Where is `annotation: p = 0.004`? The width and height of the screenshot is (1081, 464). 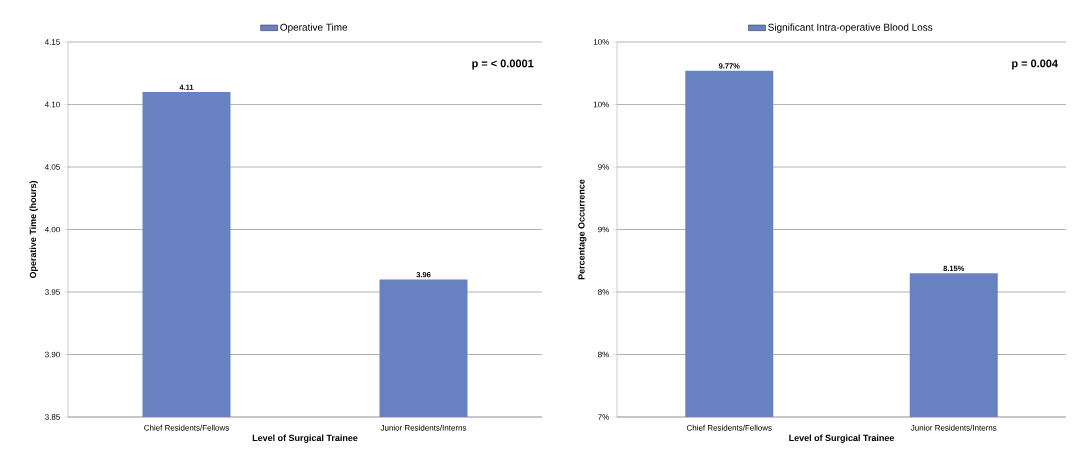
annotation: p = 0.004 is located at coordinates (1035, 64).